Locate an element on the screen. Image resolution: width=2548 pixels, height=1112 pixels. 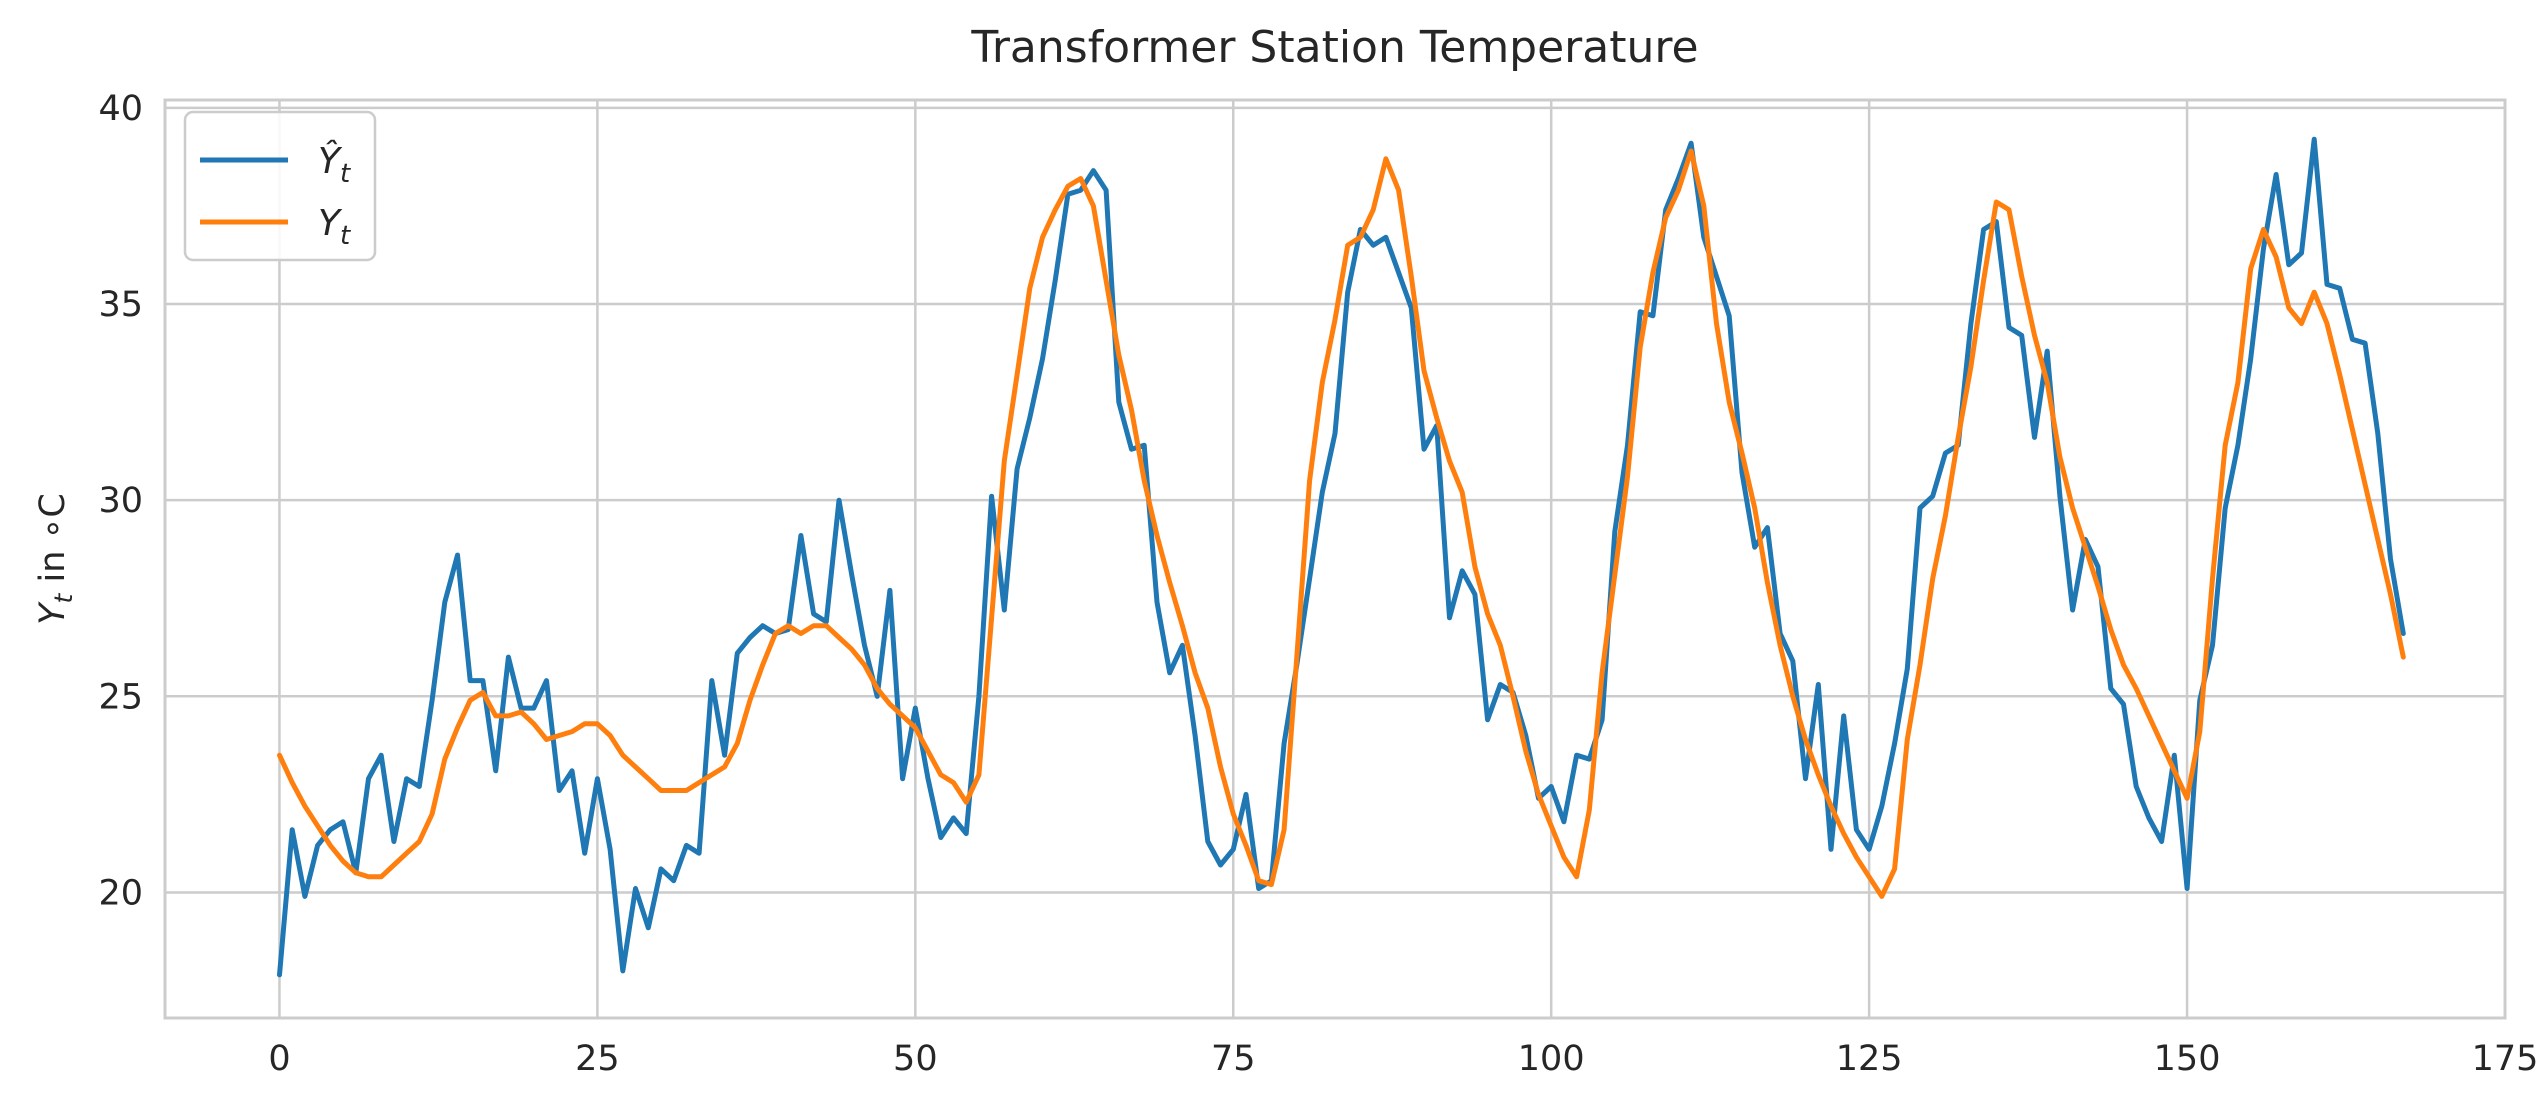
x-tick-label: 0 is located at coordinates (279, 1059).